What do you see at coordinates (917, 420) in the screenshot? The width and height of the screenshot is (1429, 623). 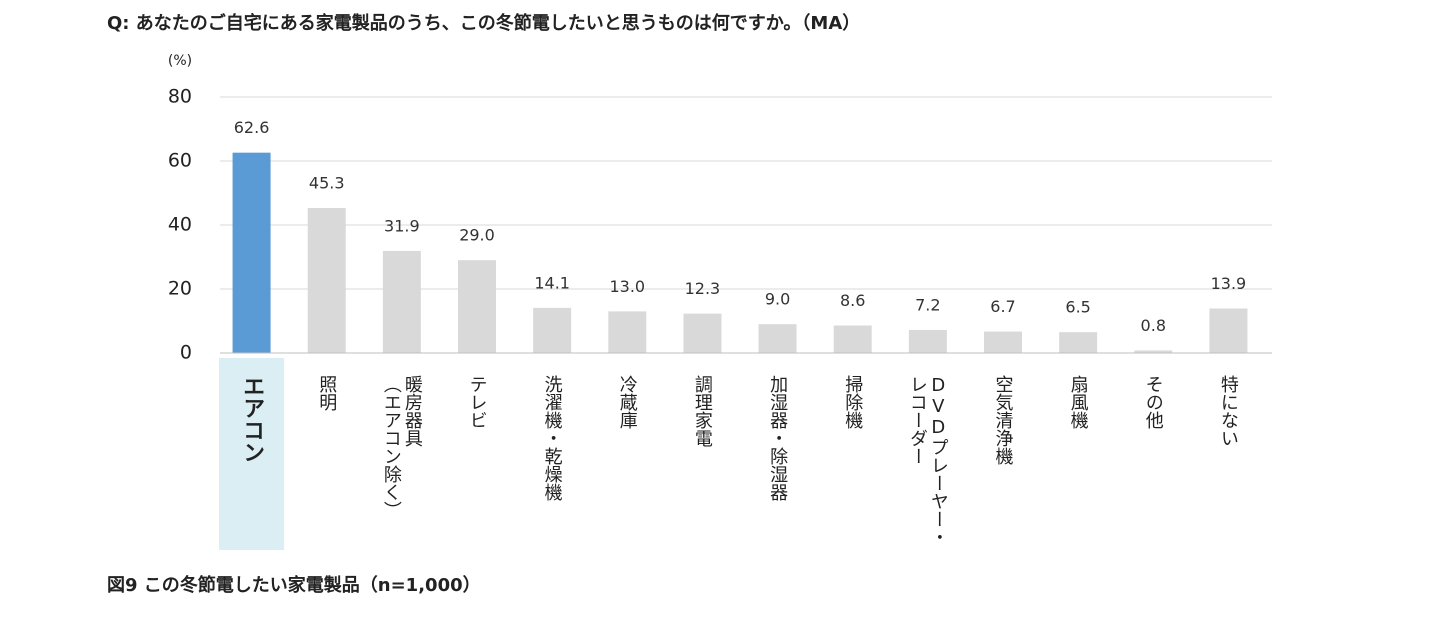 I see `x-tick-label: レコーダー` at bounding box center [917, 420].